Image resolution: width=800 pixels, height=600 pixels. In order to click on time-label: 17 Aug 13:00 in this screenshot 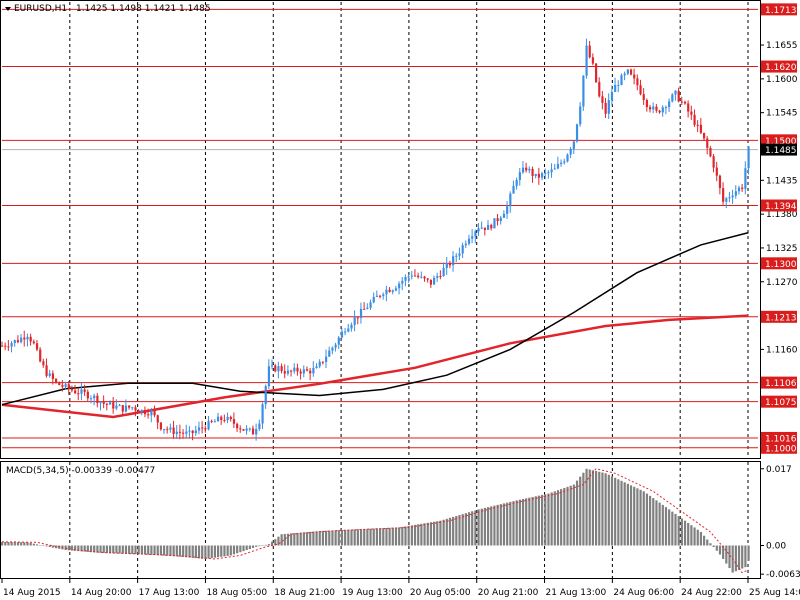, I will do `click(169, 593)`.